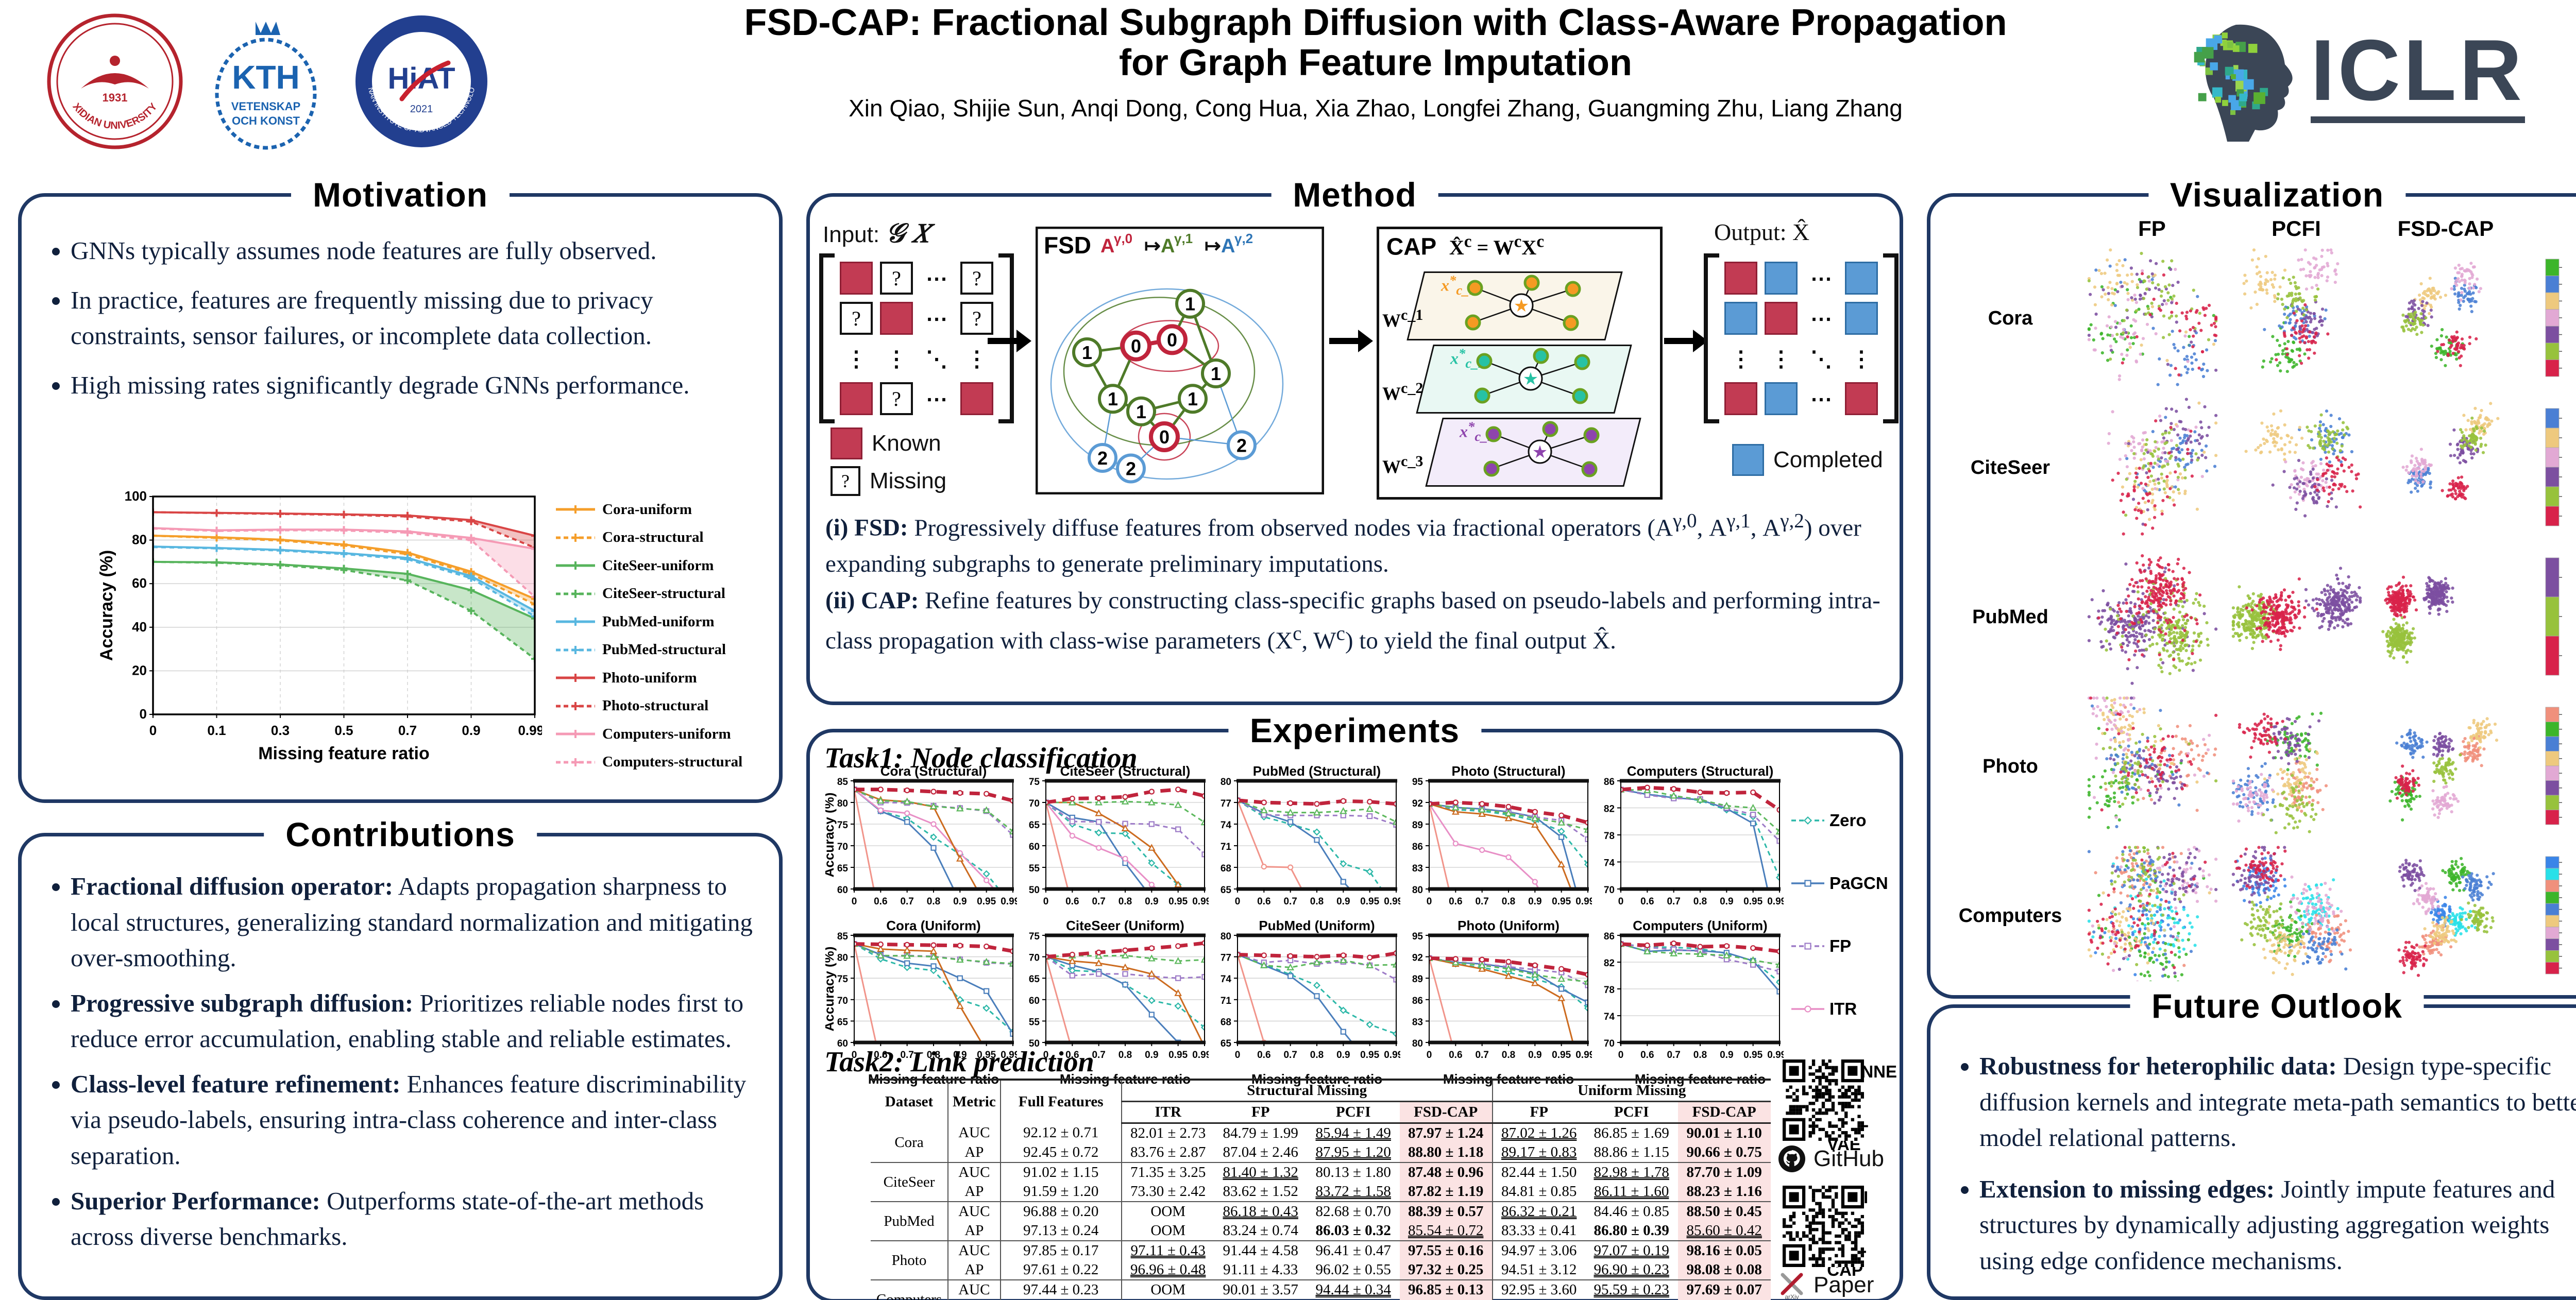 This screenshot has height=1300, width=2576. I want to click on github-link: GitHub, so click(1830, 1158).